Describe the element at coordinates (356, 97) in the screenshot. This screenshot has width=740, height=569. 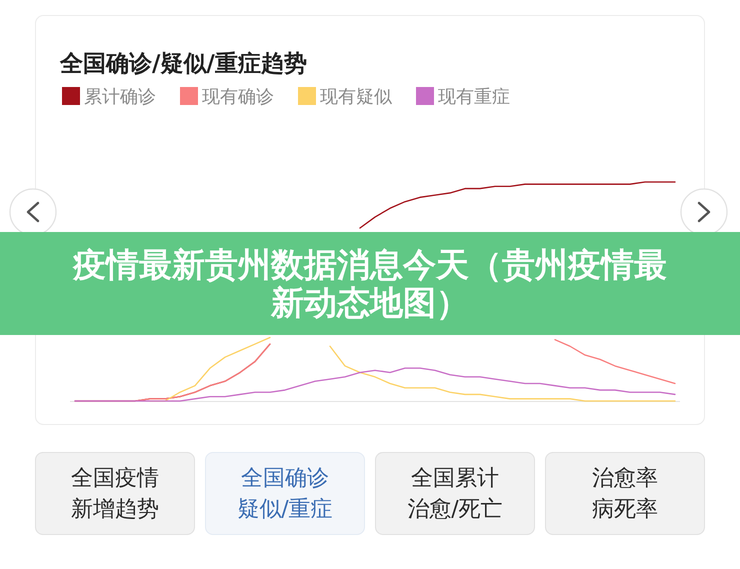
I see `legend-label: 现有疑似` at that location.